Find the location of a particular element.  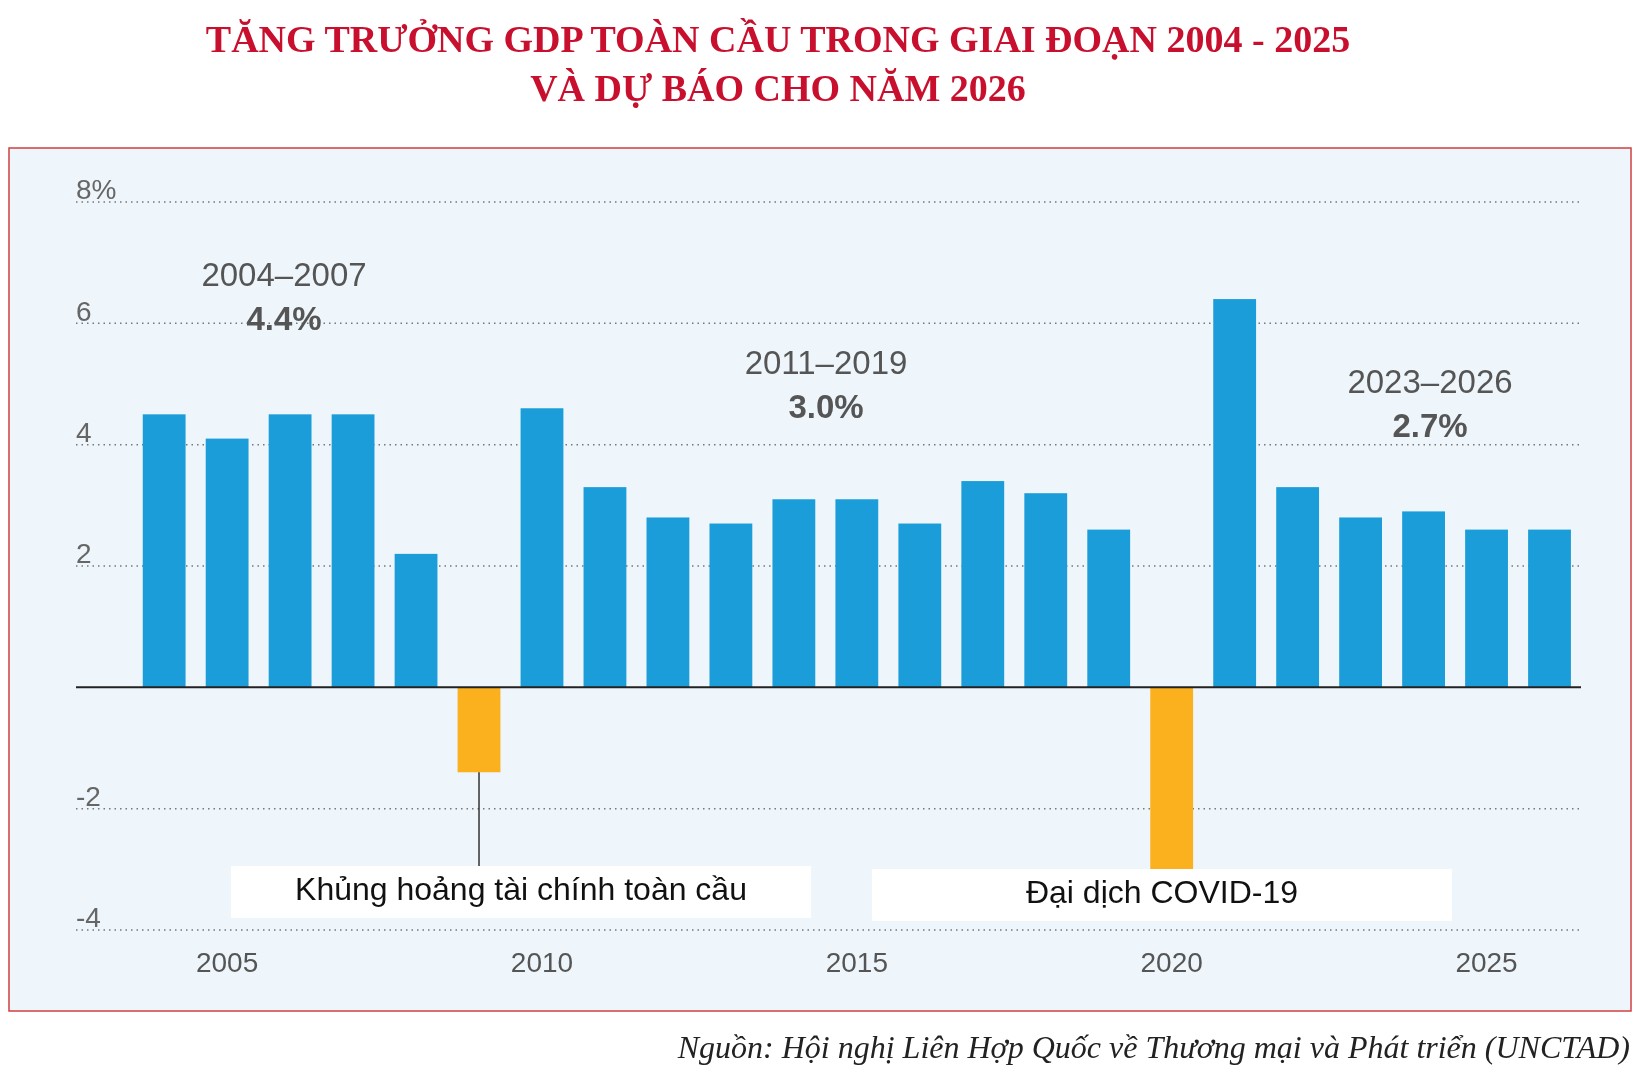

x-tick-label: 2015 is located at coordinates (856, 963).